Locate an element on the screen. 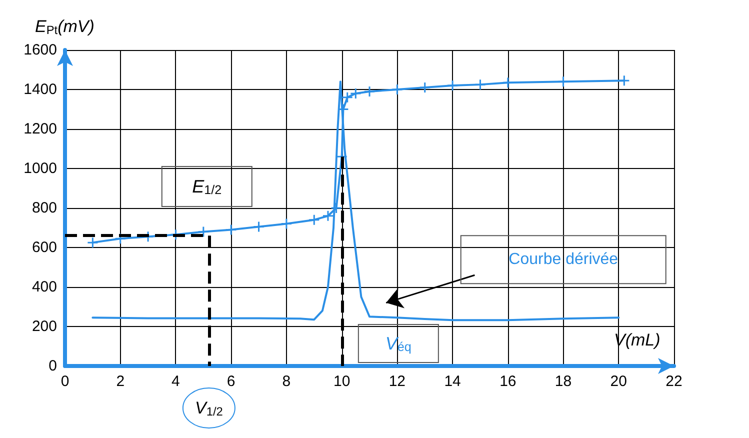 The width and height of the screenshot is (749, 438). y-tick-label: 1200 is located at coordinates (40, 129).